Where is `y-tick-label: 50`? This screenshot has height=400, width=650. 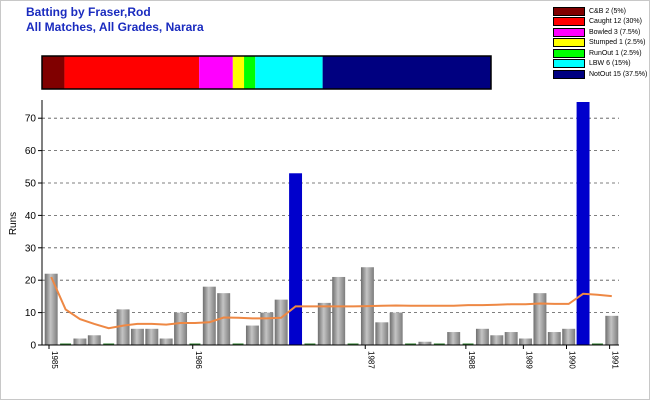 y-tick-label: 50 is located at coordinates (31, 184).